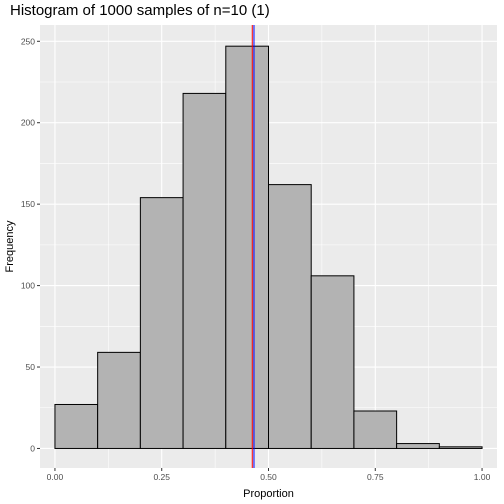 The width and height of the screenshot is (504, 504). What do you see at coordinates (31, 367) in the screenshot?
I see `y-tick-label: 50` at bounding box center [31, 367].